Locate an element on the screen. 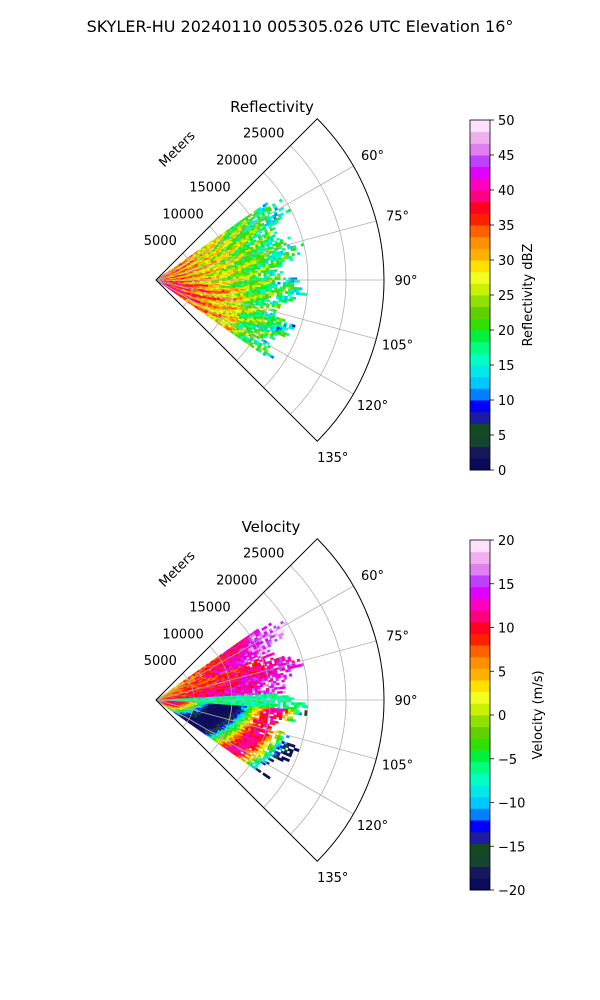 Image resolution: width=600 pixels, height=1000 pixels. colorbar-tick-label: 30 is located at coordinates (506, 261).